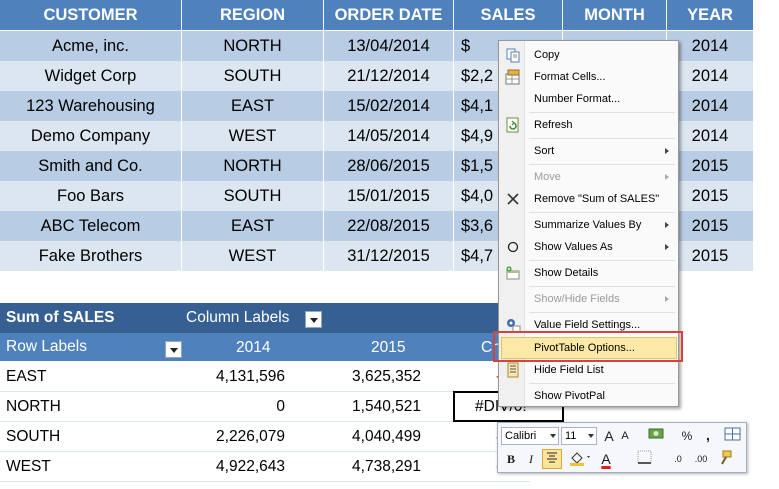 The width and height of the screenshot is (779, 489). What do you see at coordinates (597, 199) in the screenshot?
I see `menu-label-remove: Remove "Sum of SALES"` at bounding box center [597, 199].